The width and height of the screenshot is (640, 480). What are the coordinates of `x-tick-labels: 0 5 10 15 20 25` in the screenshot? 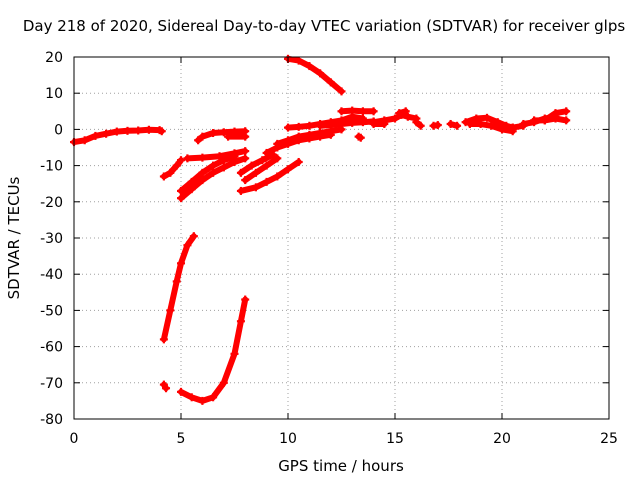 It's located at (344, 439).